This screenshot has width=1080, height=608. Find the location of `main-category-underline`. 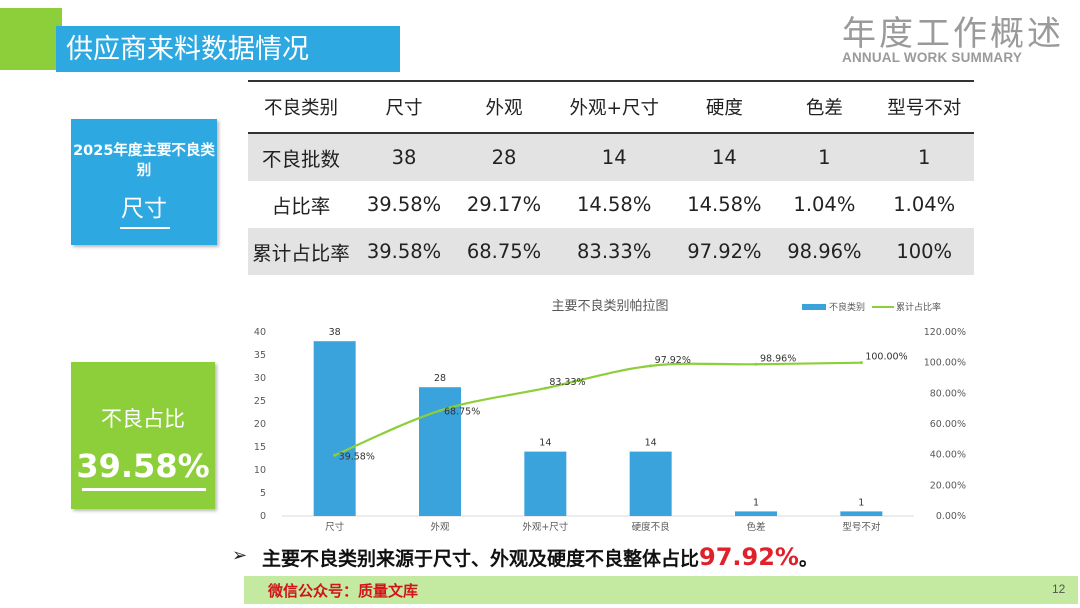

main-category-underline is located at coordinates (145, 228).